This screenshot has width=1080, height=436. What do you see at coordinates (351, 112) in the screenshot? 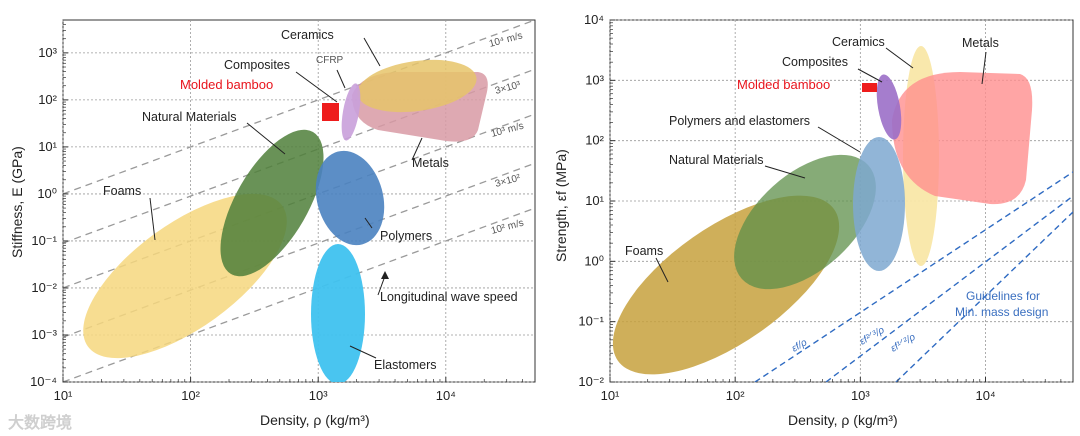
I see `region-cfrp` at bounding box center [351, 112].